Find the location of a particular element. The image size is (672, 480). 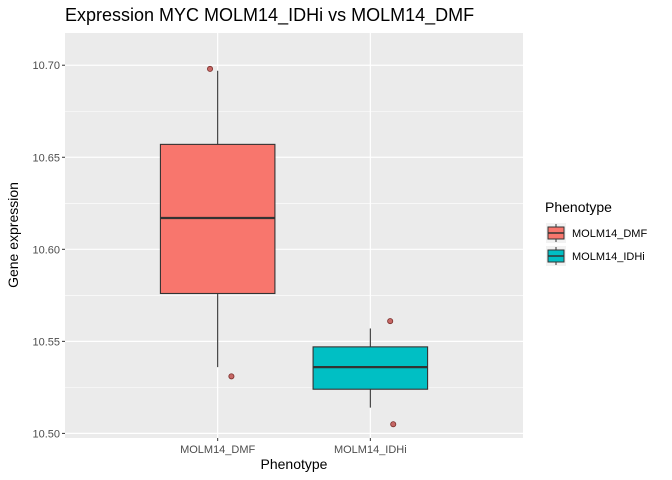

legend-entry: MOLM14_DMF is located at coordinates (596, 233).